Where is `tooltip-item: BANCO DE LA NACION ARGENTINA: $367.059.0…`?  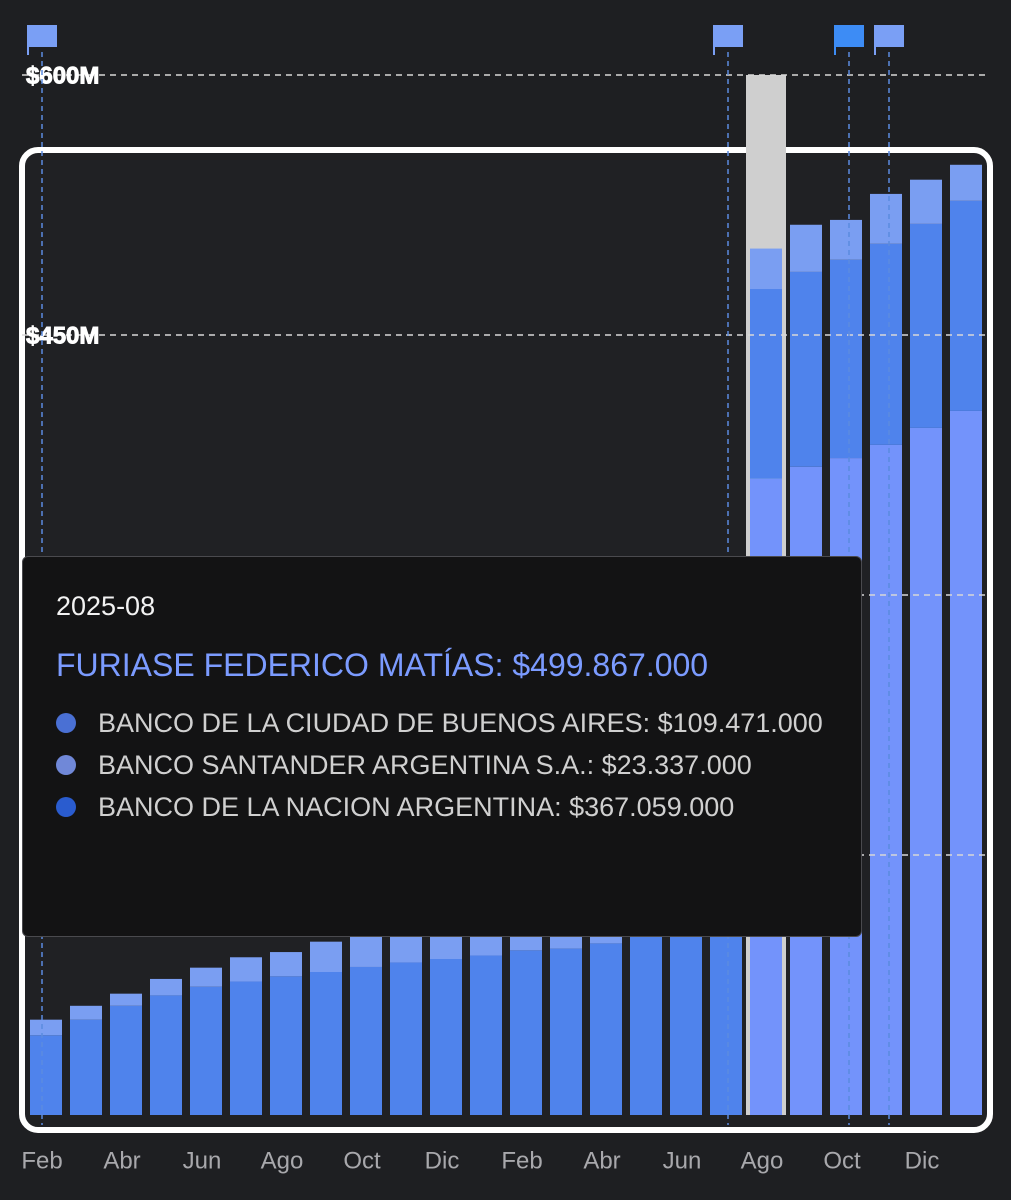
tooltip-item: BANCO DE LA NACION ARGENTINA: $367.059.0… is located at coordinates (458, 807).